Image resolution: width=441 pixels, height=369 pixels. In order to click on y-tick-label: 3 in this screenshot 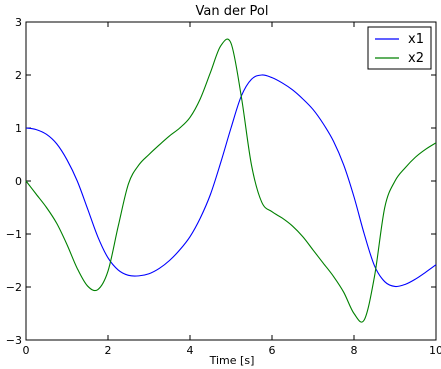, I will do `click(18, 22)`.